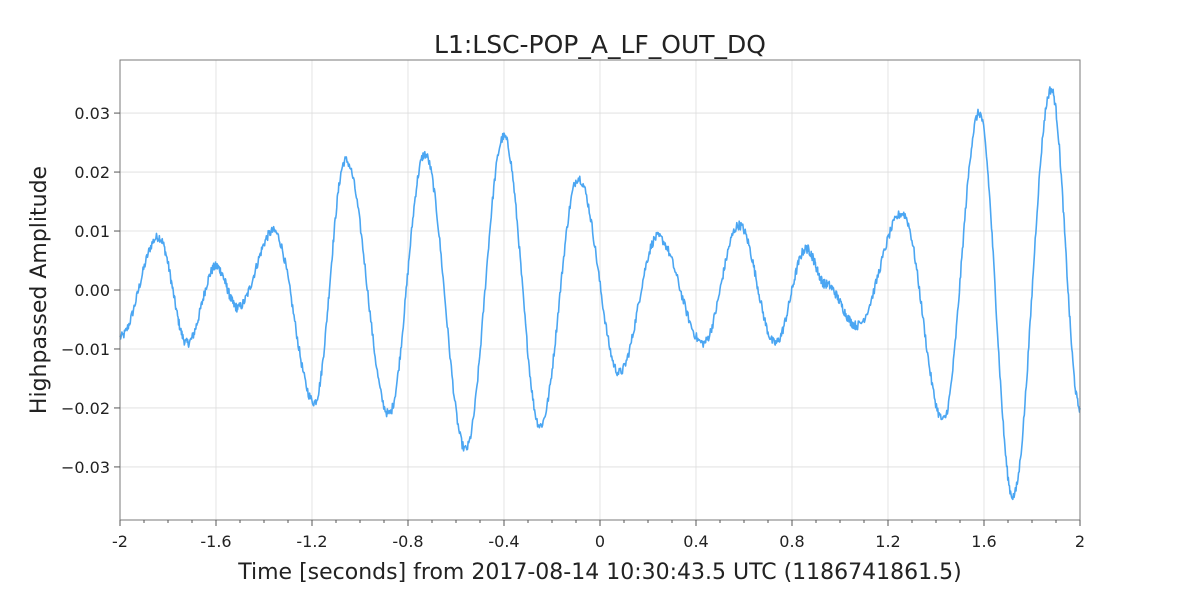  What do you see at coordinates (983, 541) in the screenshot?
I see `x-tick-label: 1.6` at bounding box center [983, 541].